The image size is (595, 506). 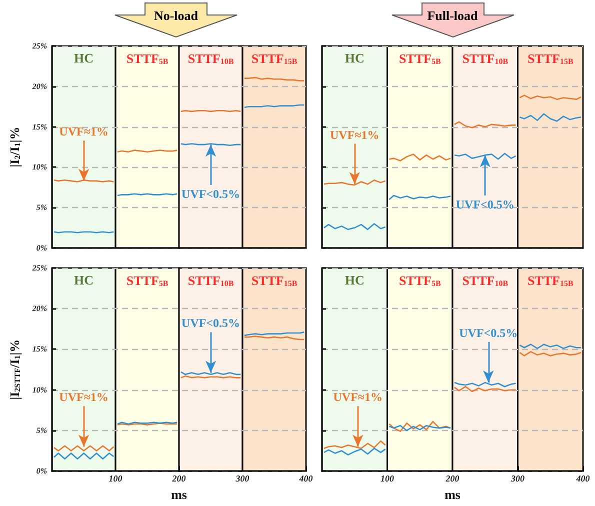 I want to click on y-axis-title: |I2/I1|%, so click(x=14, y=147).